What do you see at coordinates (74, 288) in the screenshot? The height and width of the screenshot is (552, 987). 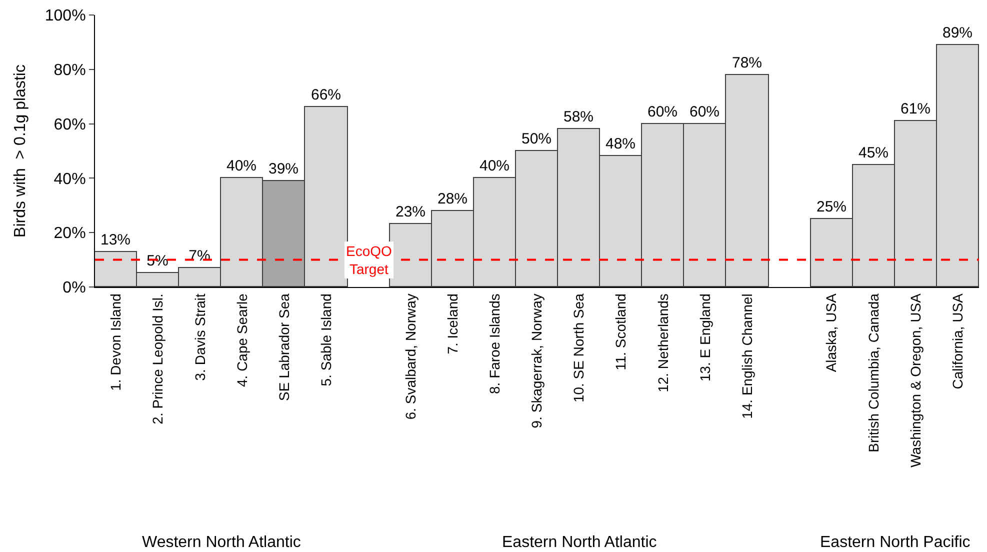 I see `y-tick-label: 0%` at bounding box center [74, 288].